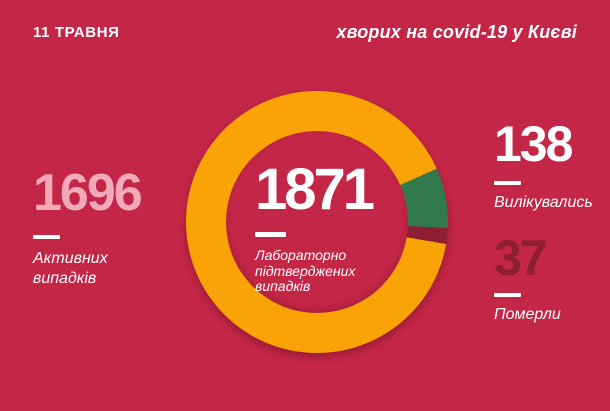  I want to click on stat-active-cases: 1696 Активних випадків, so click(90, 227).